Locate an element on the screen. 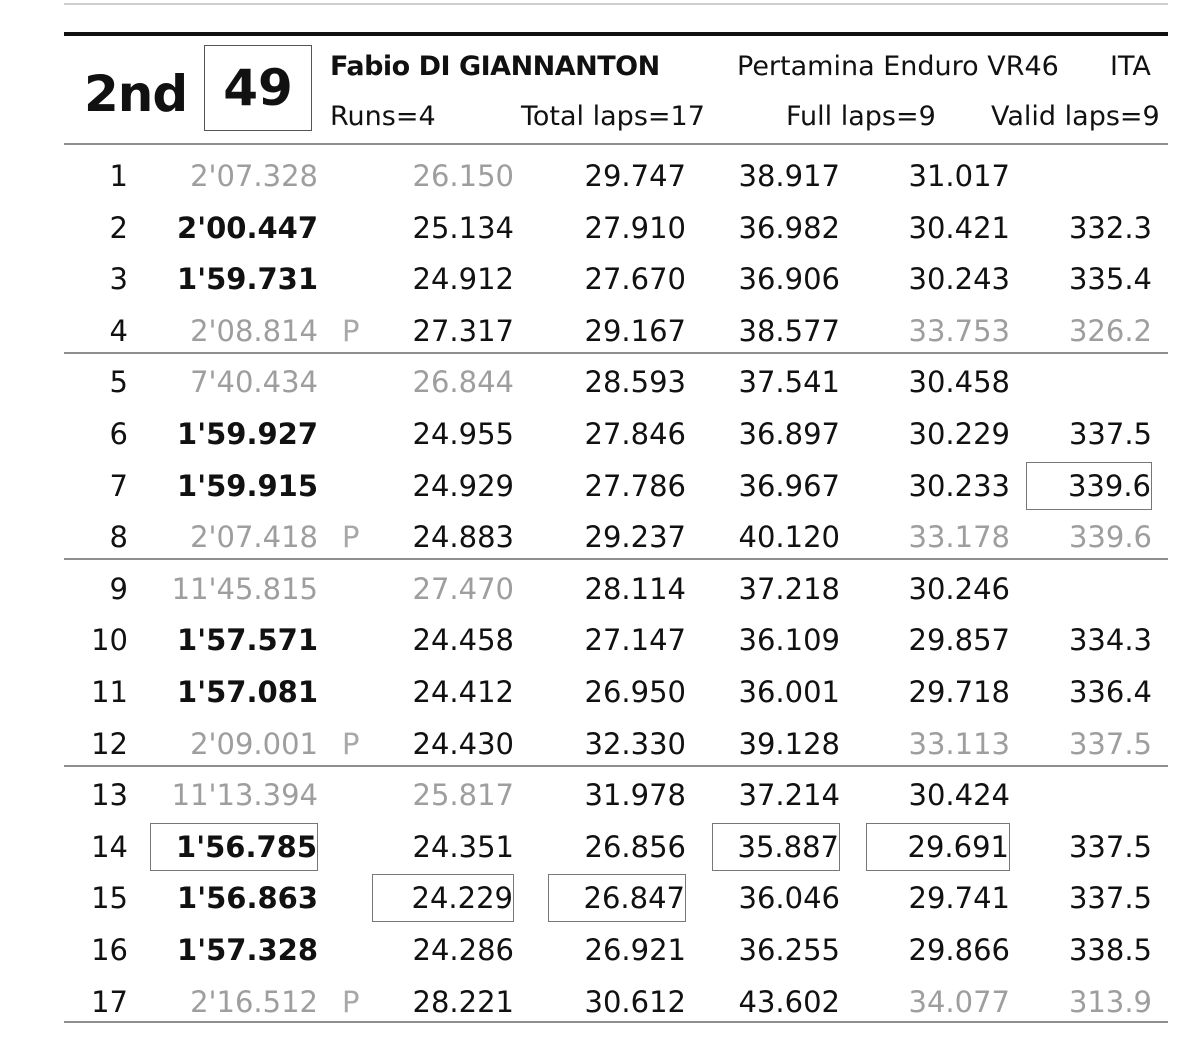  lap-time: 1'57.328 is located at coordinates (247, 950).